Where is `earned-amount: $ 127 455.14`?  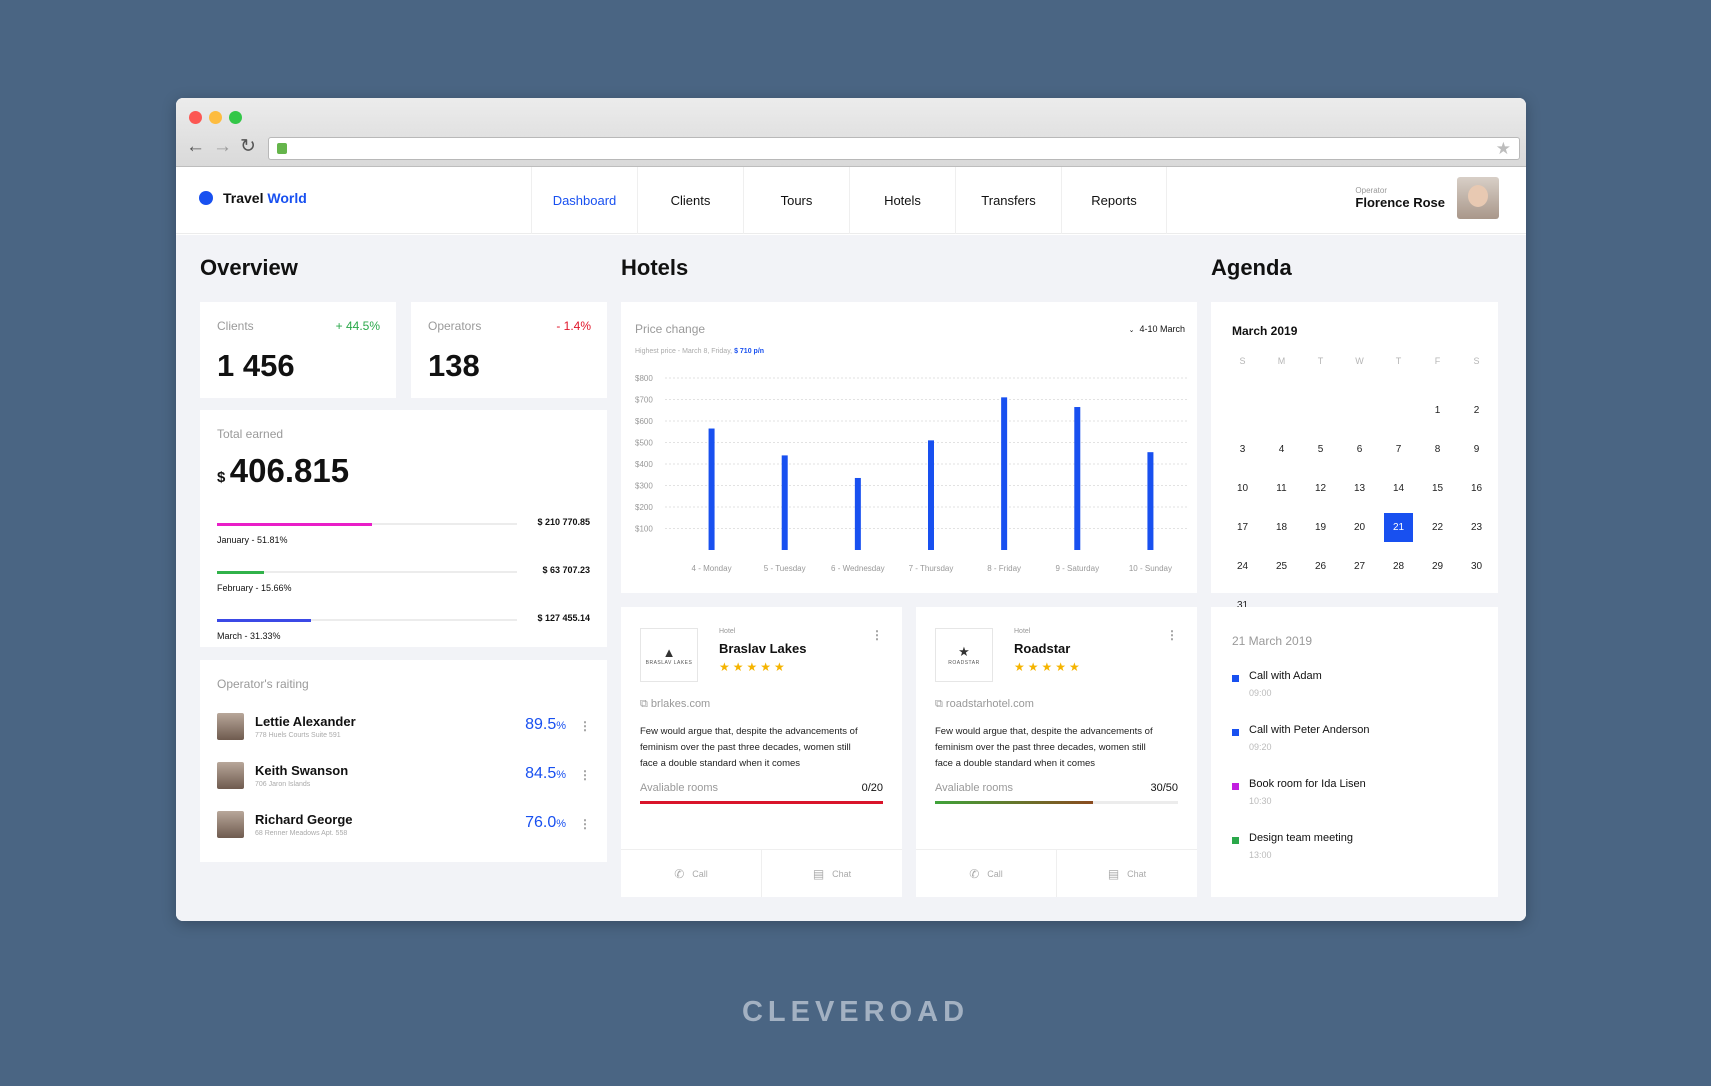 earned-amount: $ 127 455.14 is located at coordinates (563, 618).